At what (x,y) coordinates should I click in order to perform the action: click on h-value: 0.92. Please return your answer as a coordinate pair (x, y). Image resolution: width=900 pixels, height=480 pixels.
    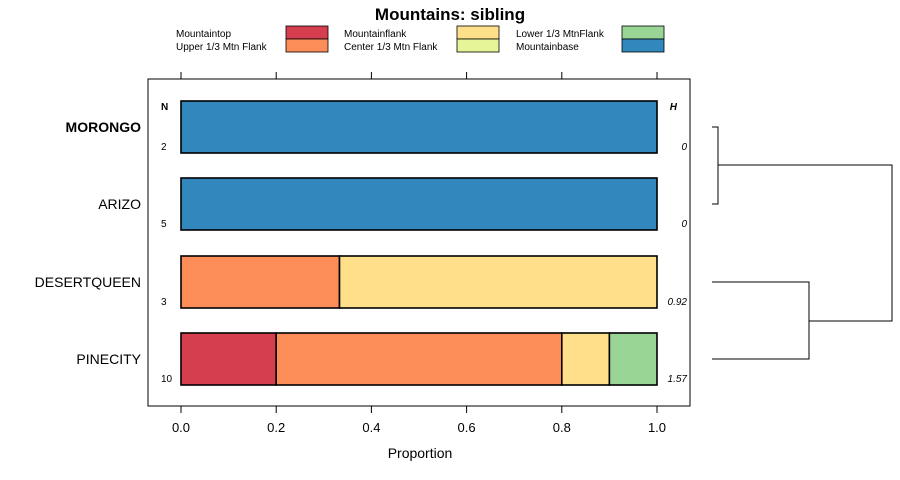
    Looking at the image, I should click on (678, 302).